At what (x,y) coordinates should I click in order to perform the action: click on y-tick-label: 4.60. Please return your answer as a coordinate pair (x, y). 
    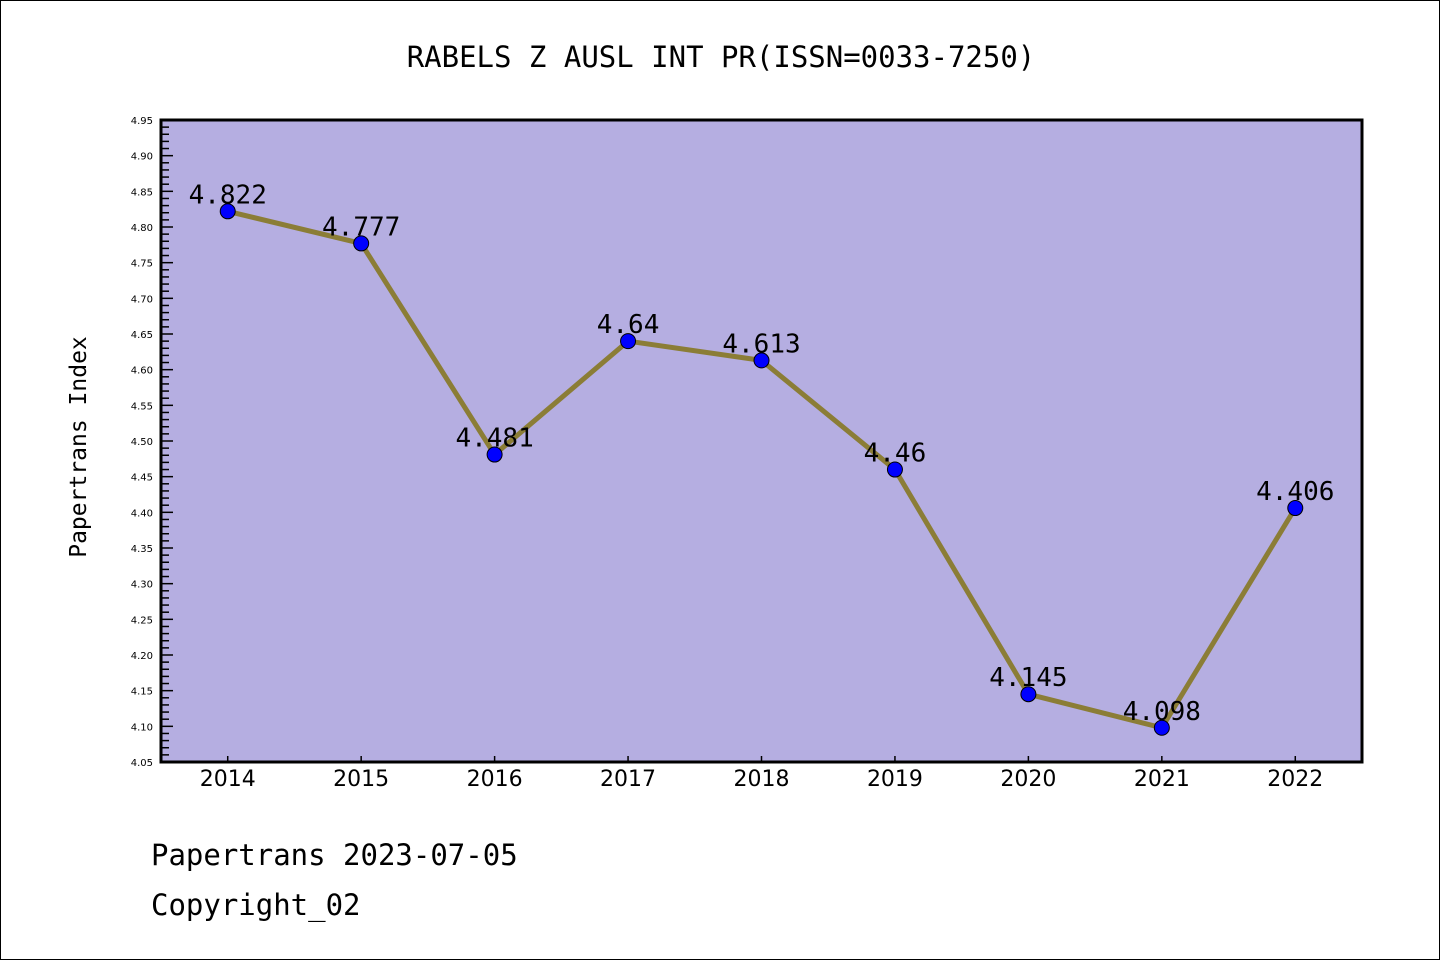
    Looking at the image, I should click on (142, 371).